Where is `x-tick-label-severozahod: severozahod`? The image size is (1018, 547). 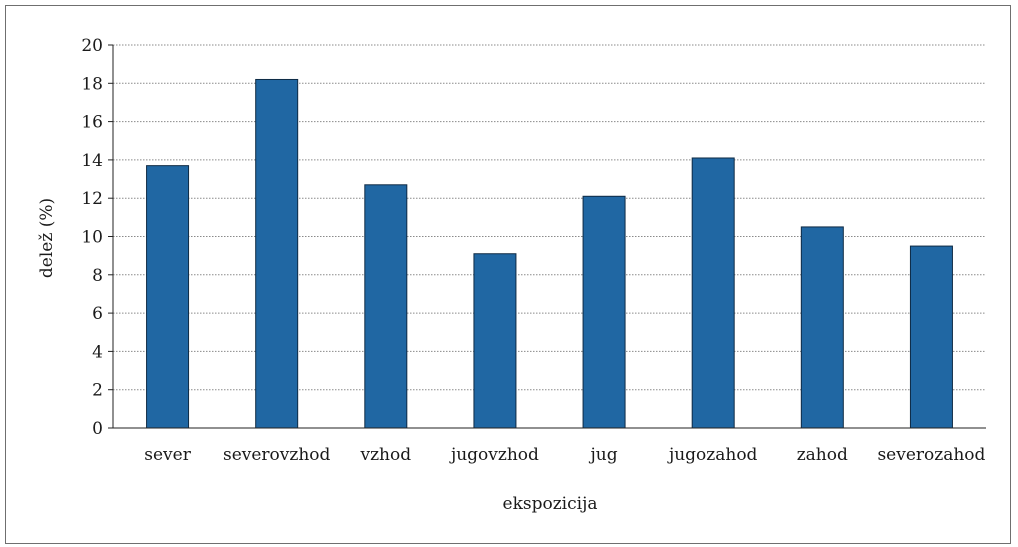 x-tick-label-severozahod: severozahod is located at coordinates (931, 455).